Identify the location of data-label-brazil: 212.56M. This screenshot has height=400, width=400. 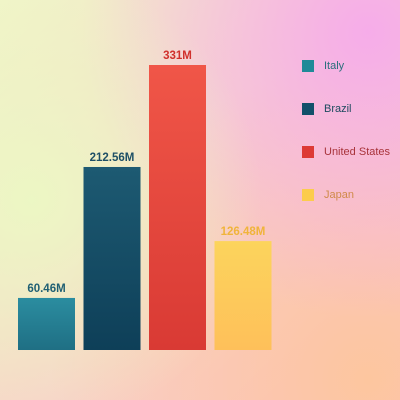
(112, 158).